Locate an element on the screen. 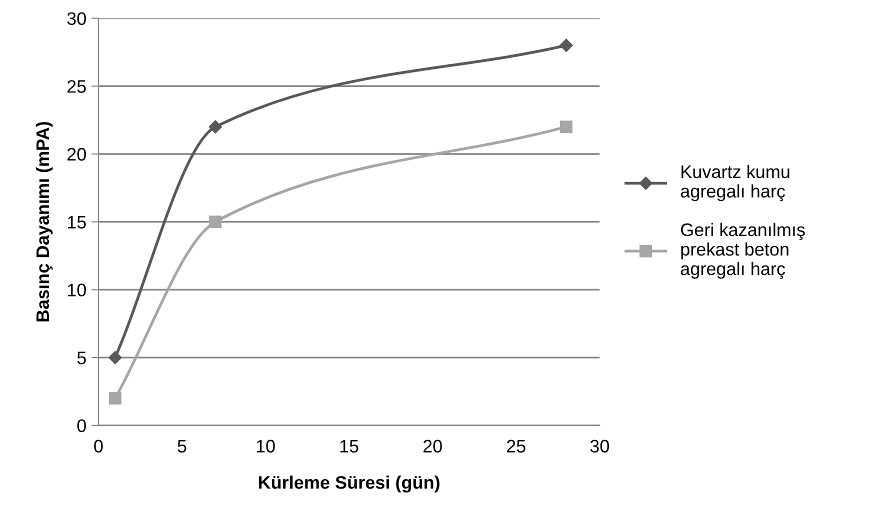 The height and width of the screenshot is (522, 895). y-tick-label: 25 is located at coordinates (76, 86).